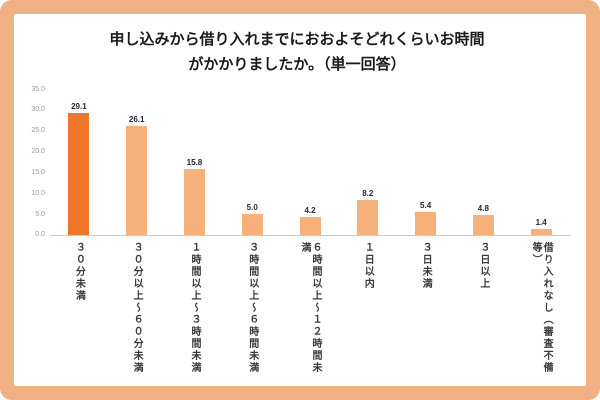  I want to click on bar-value-label: 5.0, so click(252, 207).